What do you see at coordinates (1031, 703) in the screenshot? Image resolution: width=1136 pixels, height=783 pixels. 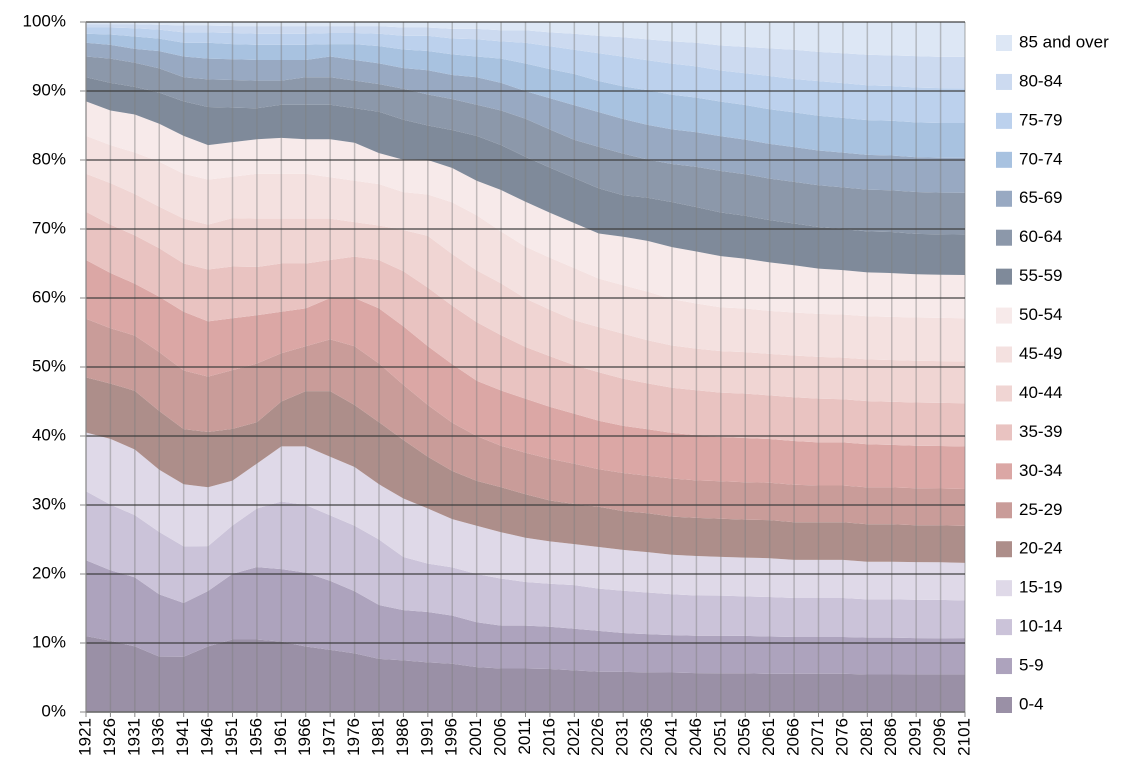 I see `legend-label: 0-4` at bounding box center [1031, 703].